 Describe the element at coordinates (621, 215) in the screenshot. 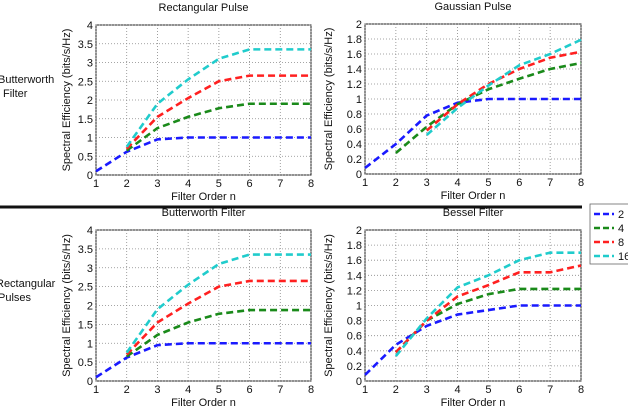

I see `legend-label-2: 2` at that location.